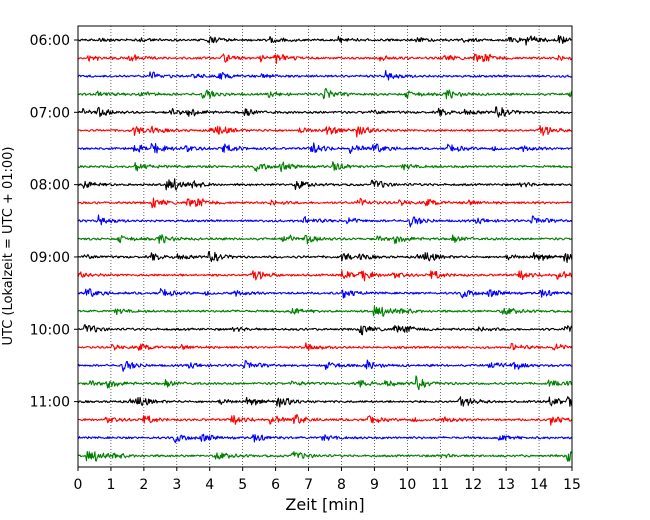 The image size is (650, 520). I want to click on x-tick-label-0: 0, so click(78, 485).